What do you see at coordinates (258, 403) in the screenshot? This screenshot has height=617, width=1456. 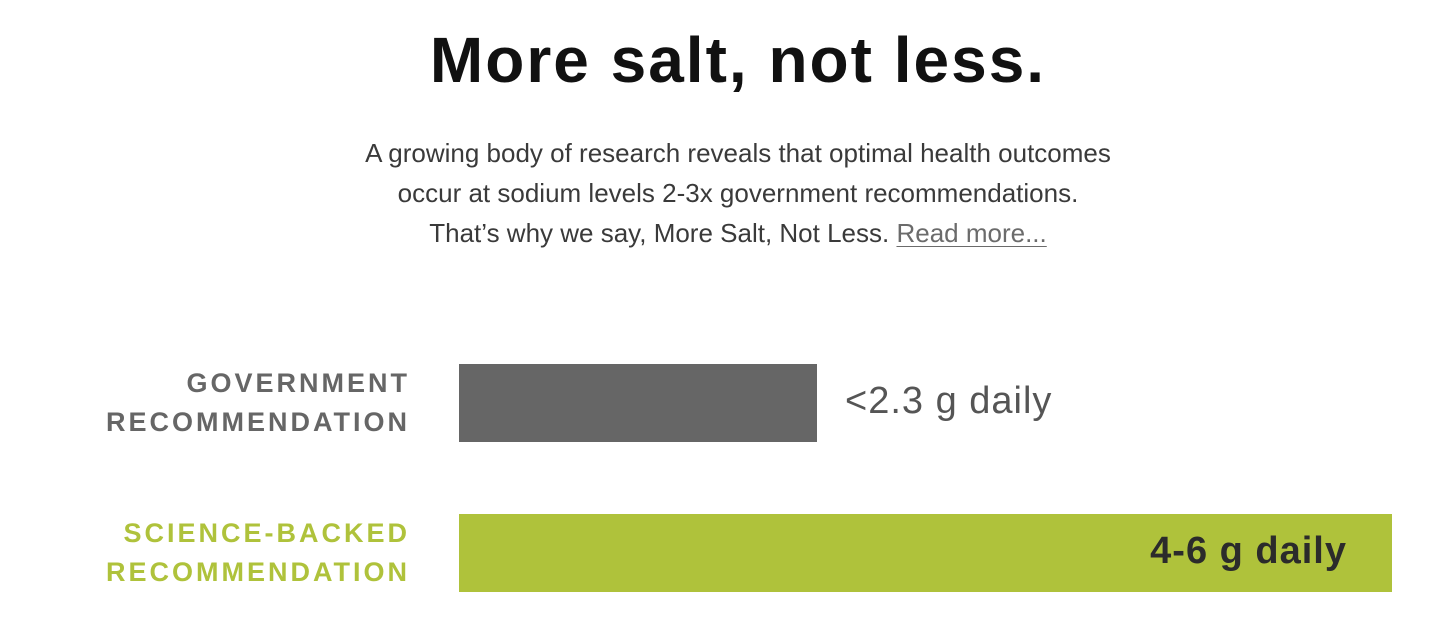 I see `government-label: GOVERNMENT RECOMMENDATION` at bounding box center [258, 403].